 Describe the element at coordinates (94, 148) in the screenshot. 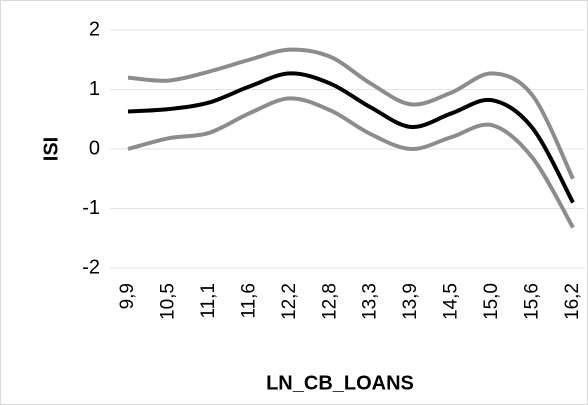

I see `y-tick-label: 0` at that location.